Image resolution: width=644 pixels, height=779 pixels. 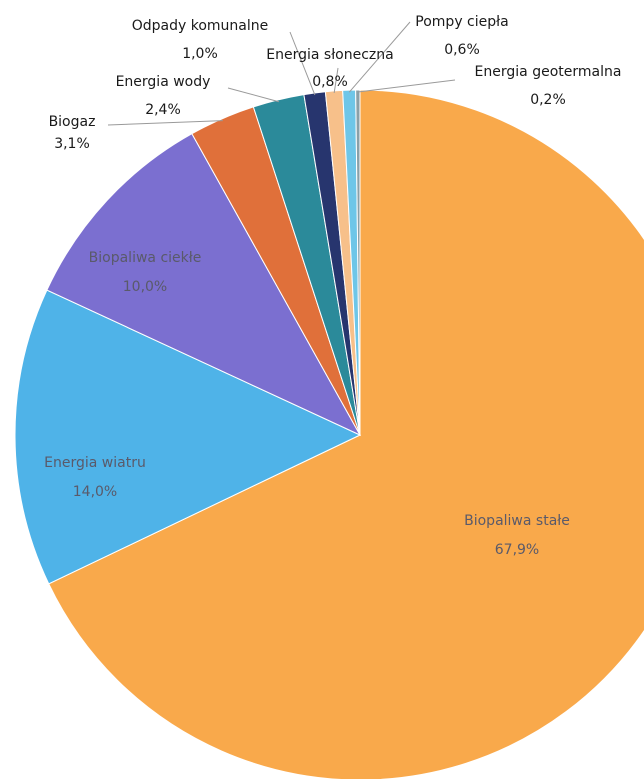 I want to click on slice-value-label: 0,2%, so click(x=548, y=100).